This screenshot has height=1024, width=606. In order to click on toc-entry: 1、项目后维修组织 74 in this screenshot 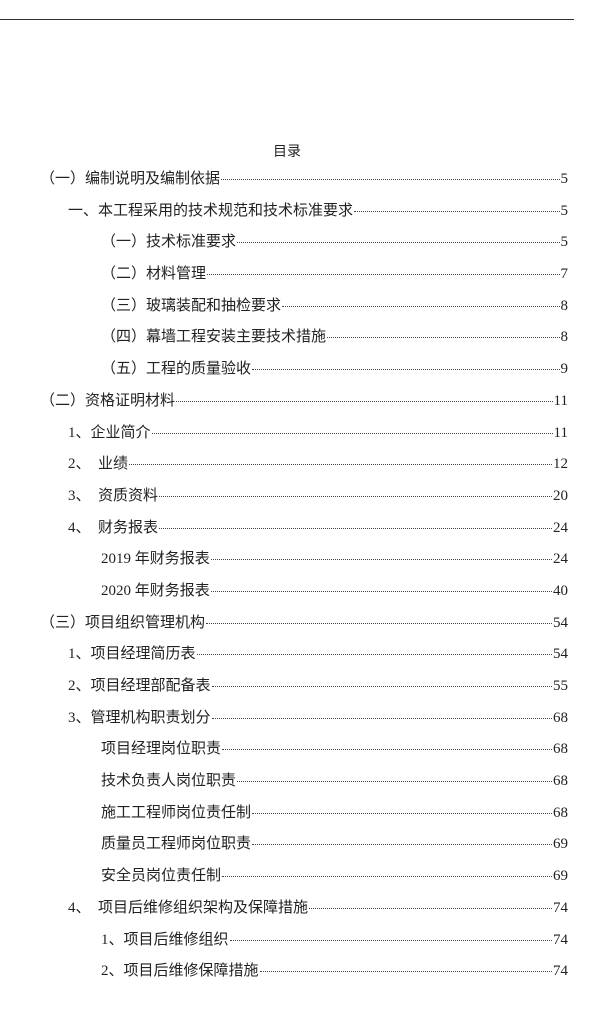, I will do `click(284, 944)`.